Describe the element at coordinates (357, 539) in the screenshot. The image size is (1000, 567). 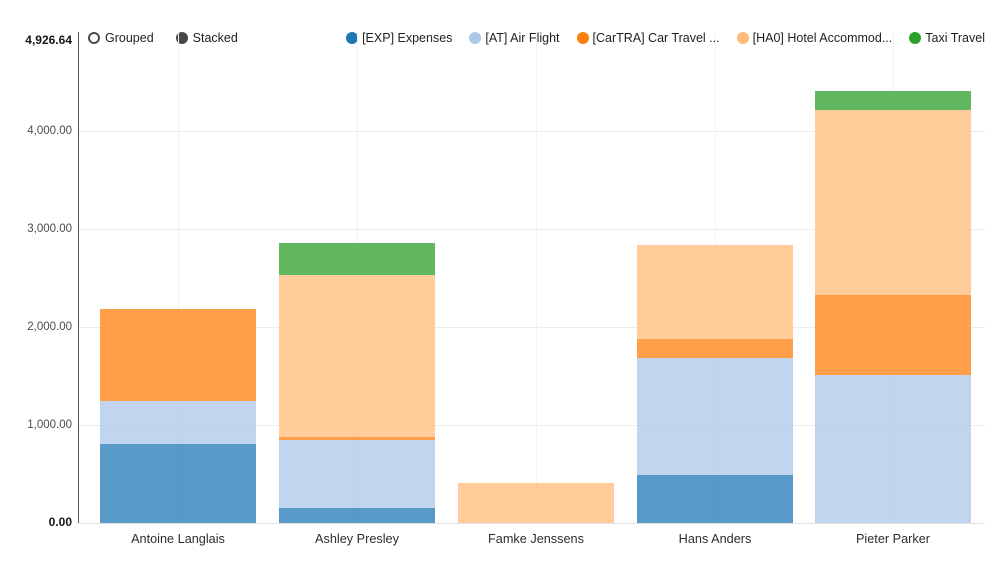
I see `x-axis-label: Ashley Presley` at that location.